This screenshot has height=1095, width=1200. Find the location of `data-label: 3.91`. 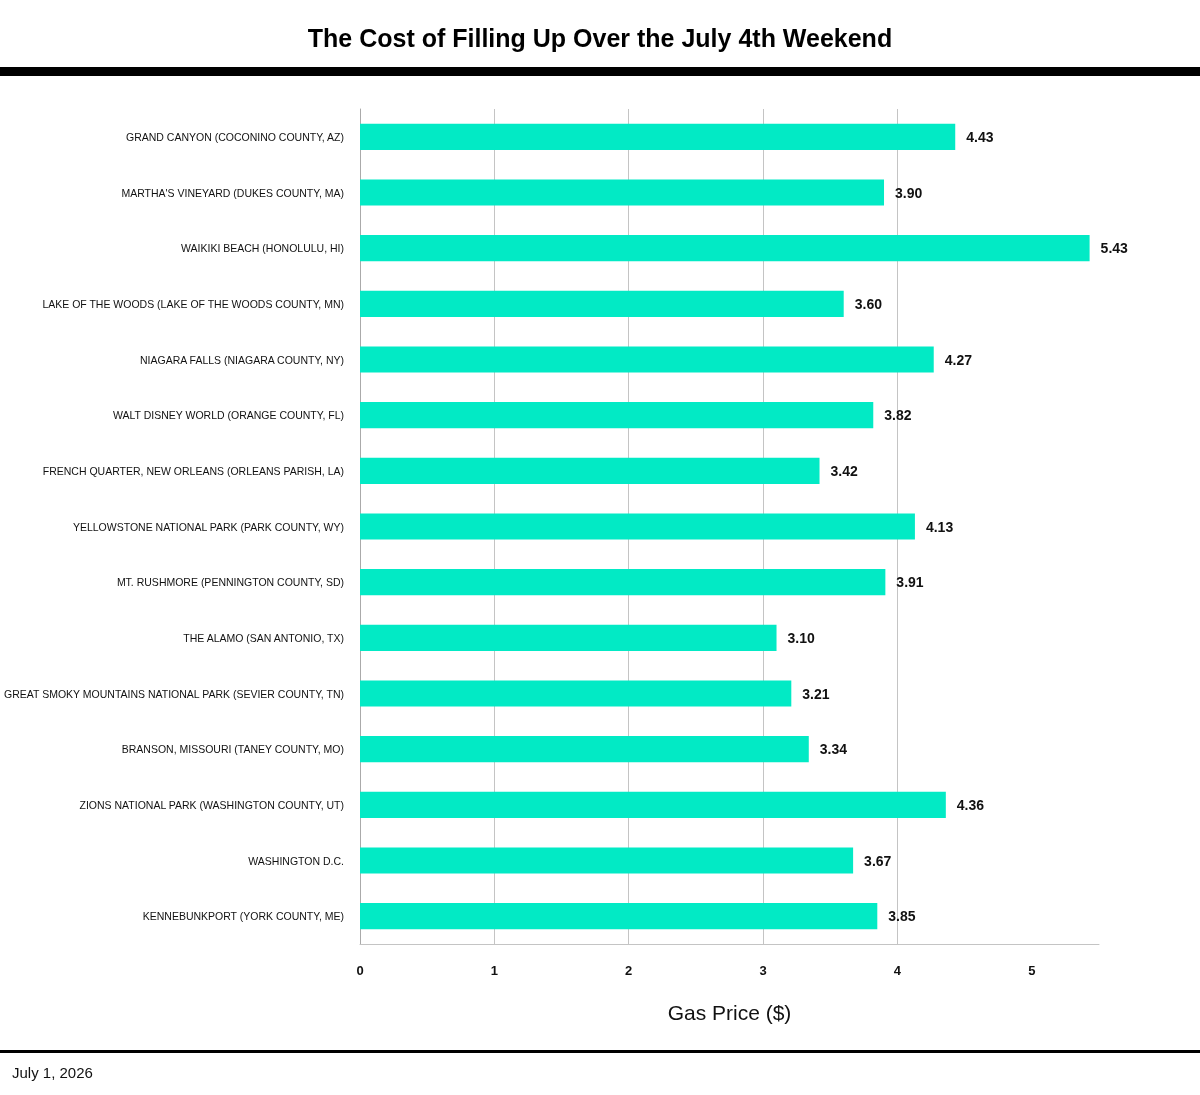

data-label: 3.91 is located at coordinates (910, 582).